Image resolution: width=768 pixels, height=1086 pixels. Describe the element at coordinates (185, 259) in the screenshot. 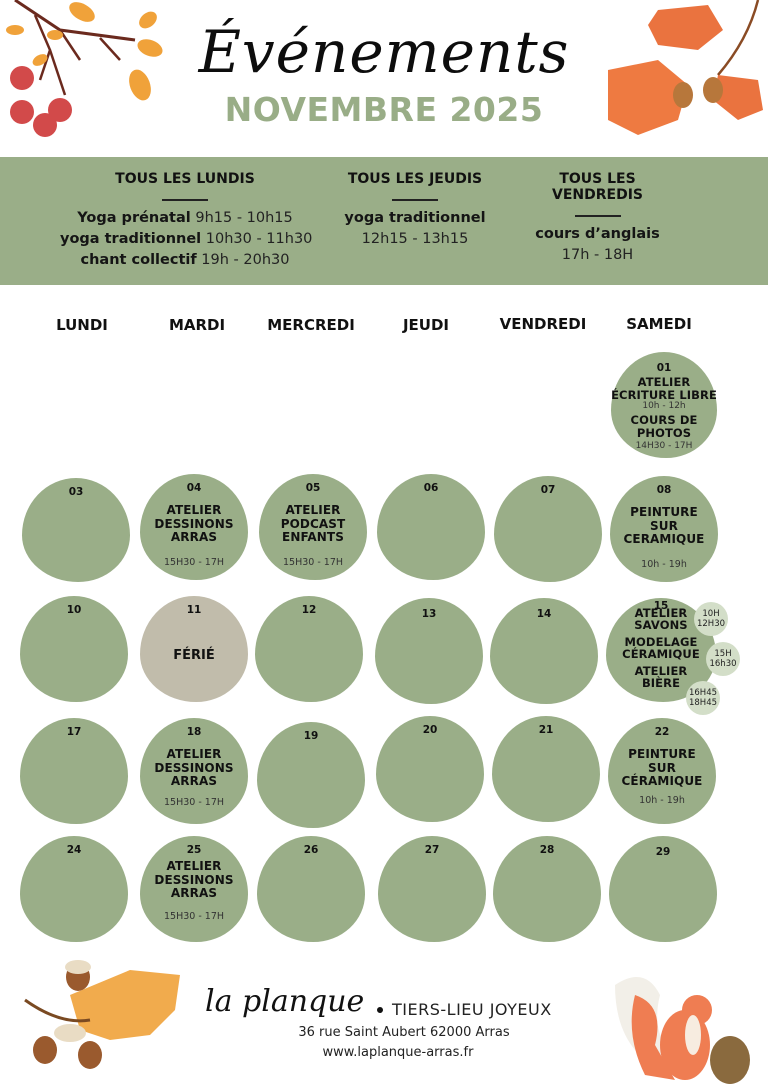

I see `weekly-item: chant collectif 19h - 20h30` at that location.